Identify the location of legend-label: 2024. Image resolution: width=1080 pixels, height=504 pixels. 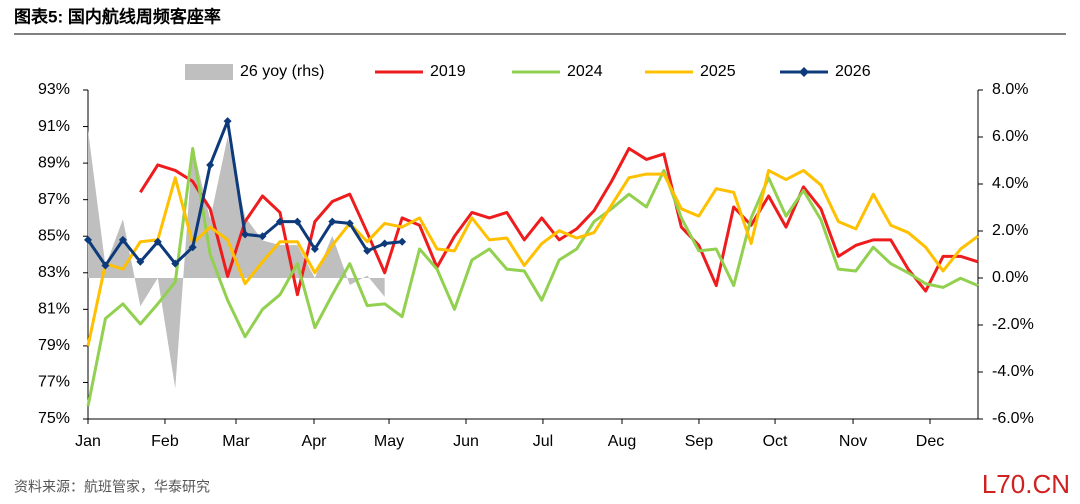
(585, 71).